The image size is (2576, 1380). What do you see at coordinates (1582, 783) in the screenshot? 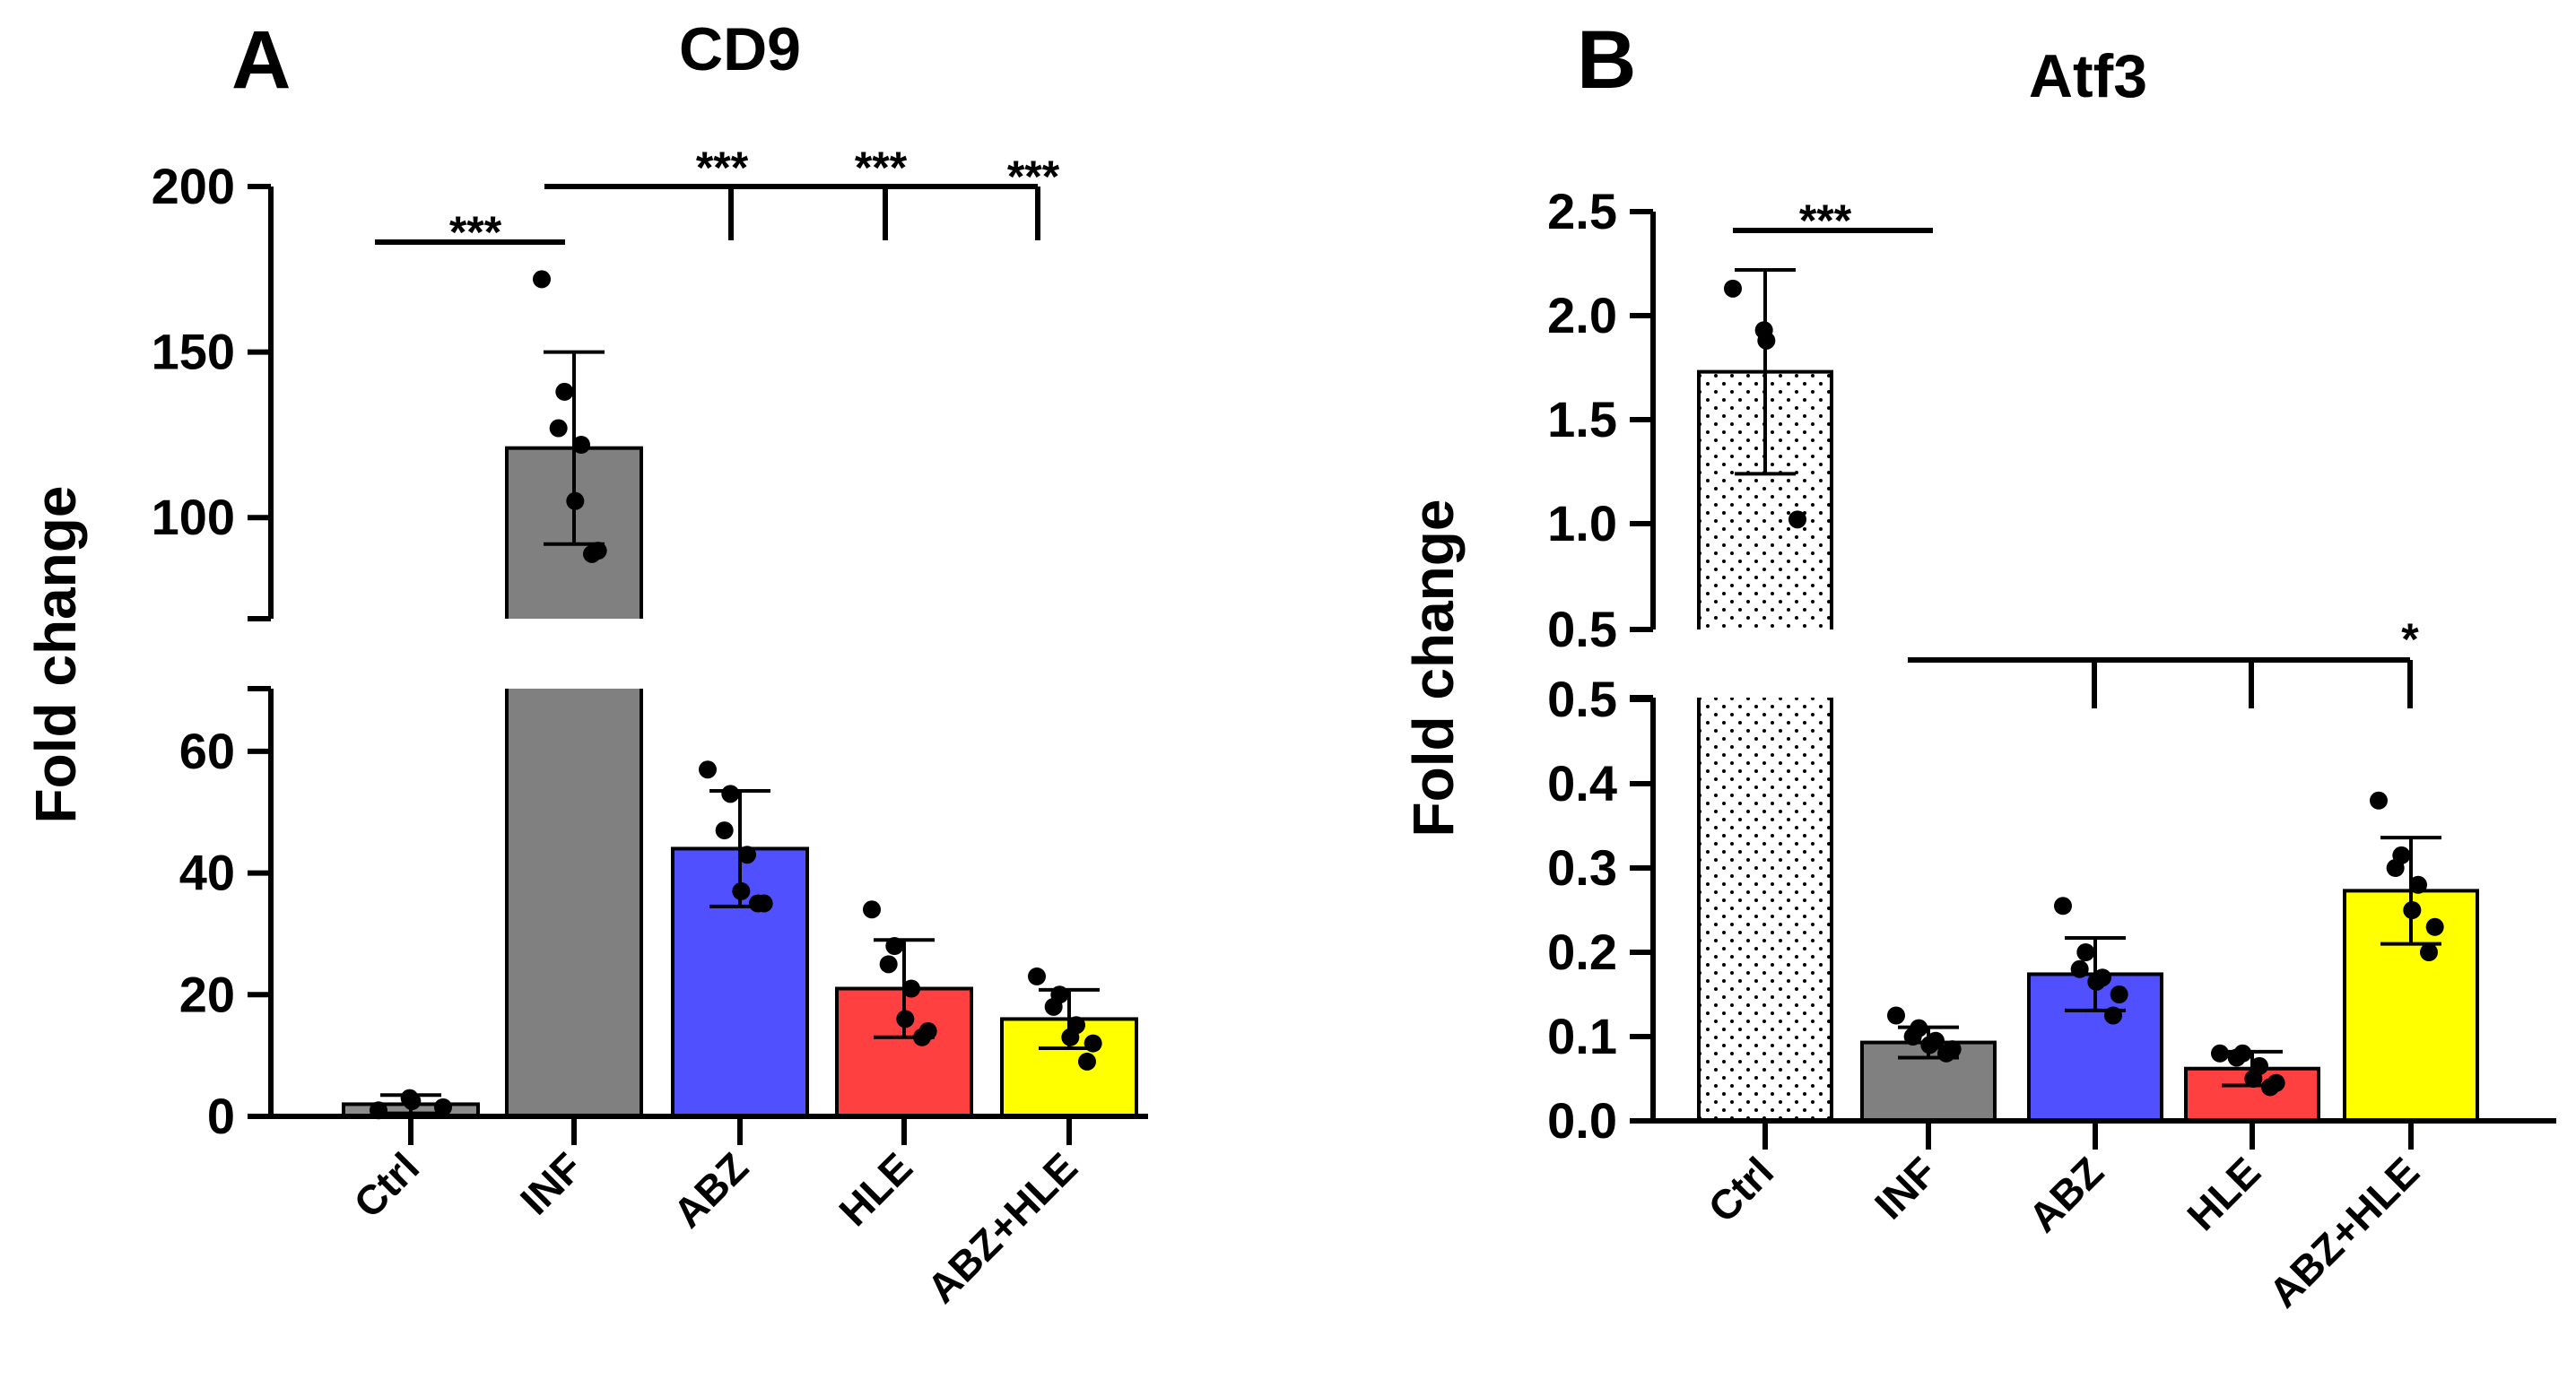
I see `y-tick-label: 0.4` at bounding box center [1582, 783].